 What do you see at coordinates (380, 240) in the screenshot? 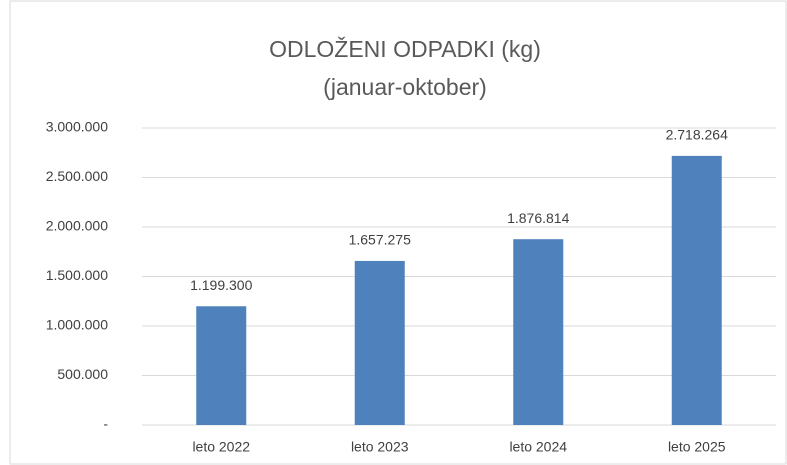
I see `value-label: 1.657.275` at bounding box center [380, 240].